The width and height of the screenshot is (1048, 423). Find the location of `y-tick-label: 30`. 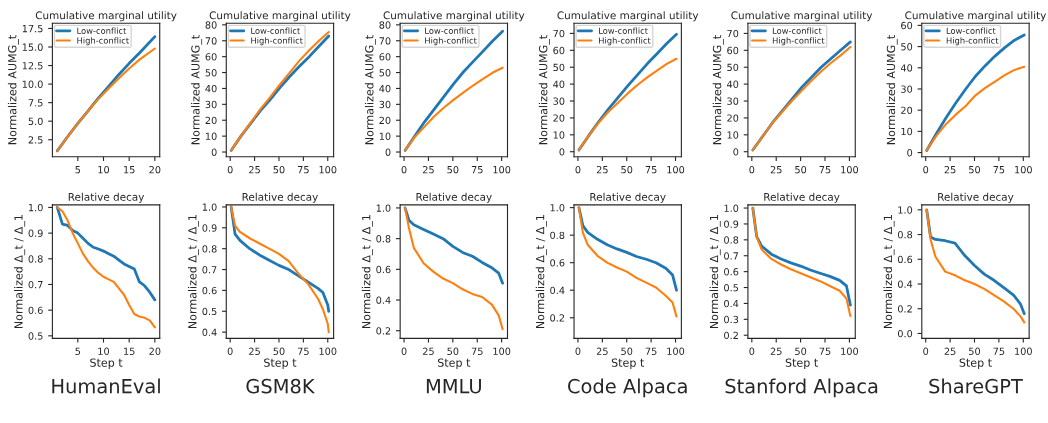

y-tick-label: 30 is located at coordinates (385, 104).